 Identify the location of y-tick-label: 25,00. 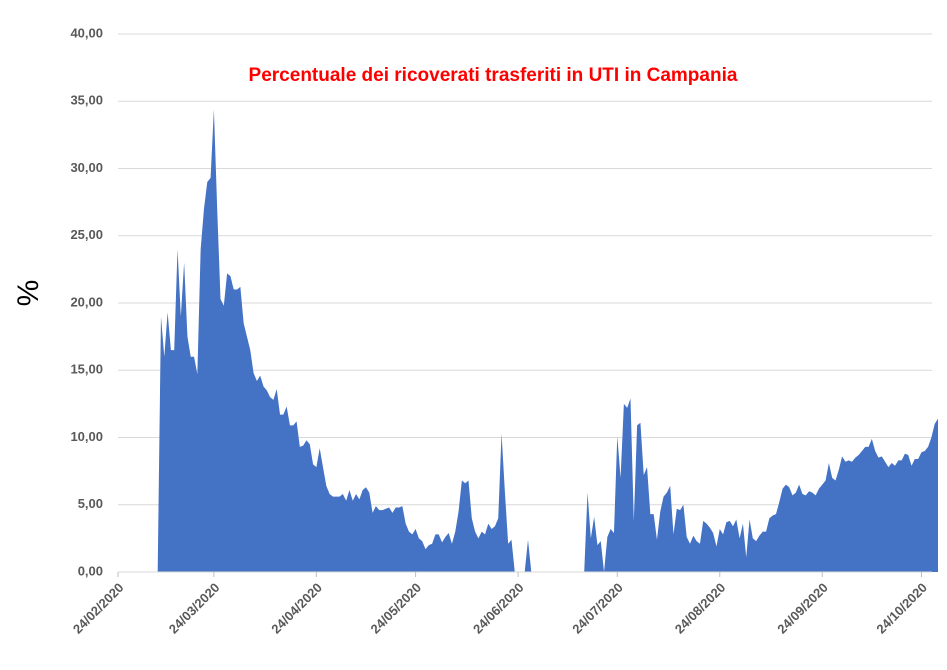
(86, 234).